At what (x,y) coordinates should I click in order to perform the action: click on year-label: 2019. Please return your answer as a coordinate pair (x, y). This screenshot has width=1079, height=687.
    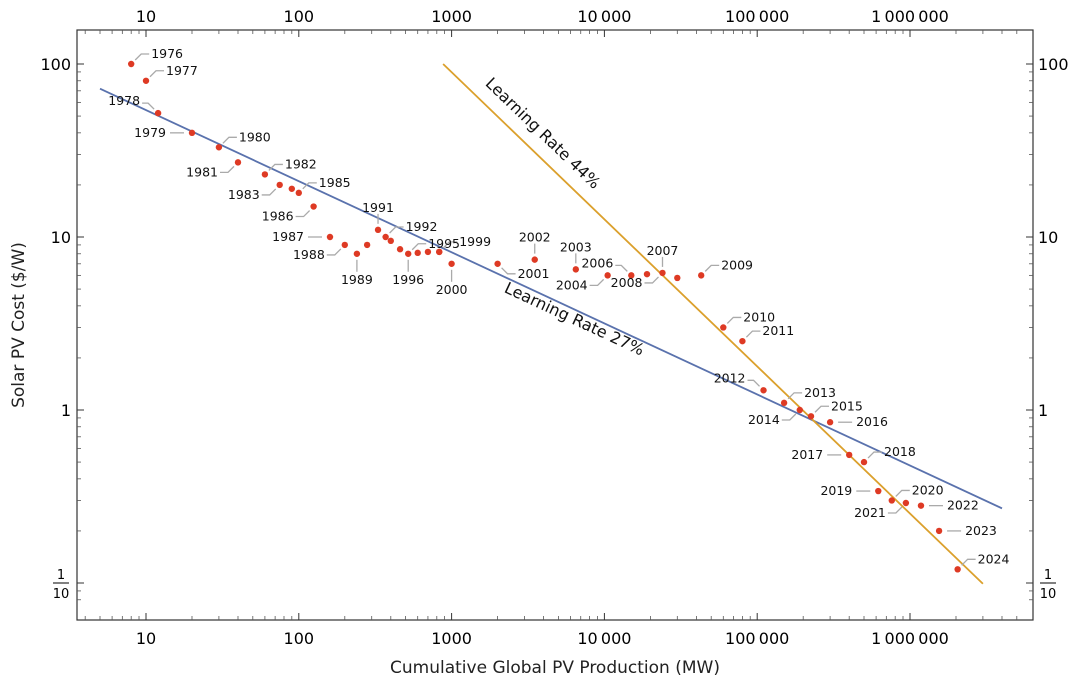
    Looking at the image, I should click on (836, 490).